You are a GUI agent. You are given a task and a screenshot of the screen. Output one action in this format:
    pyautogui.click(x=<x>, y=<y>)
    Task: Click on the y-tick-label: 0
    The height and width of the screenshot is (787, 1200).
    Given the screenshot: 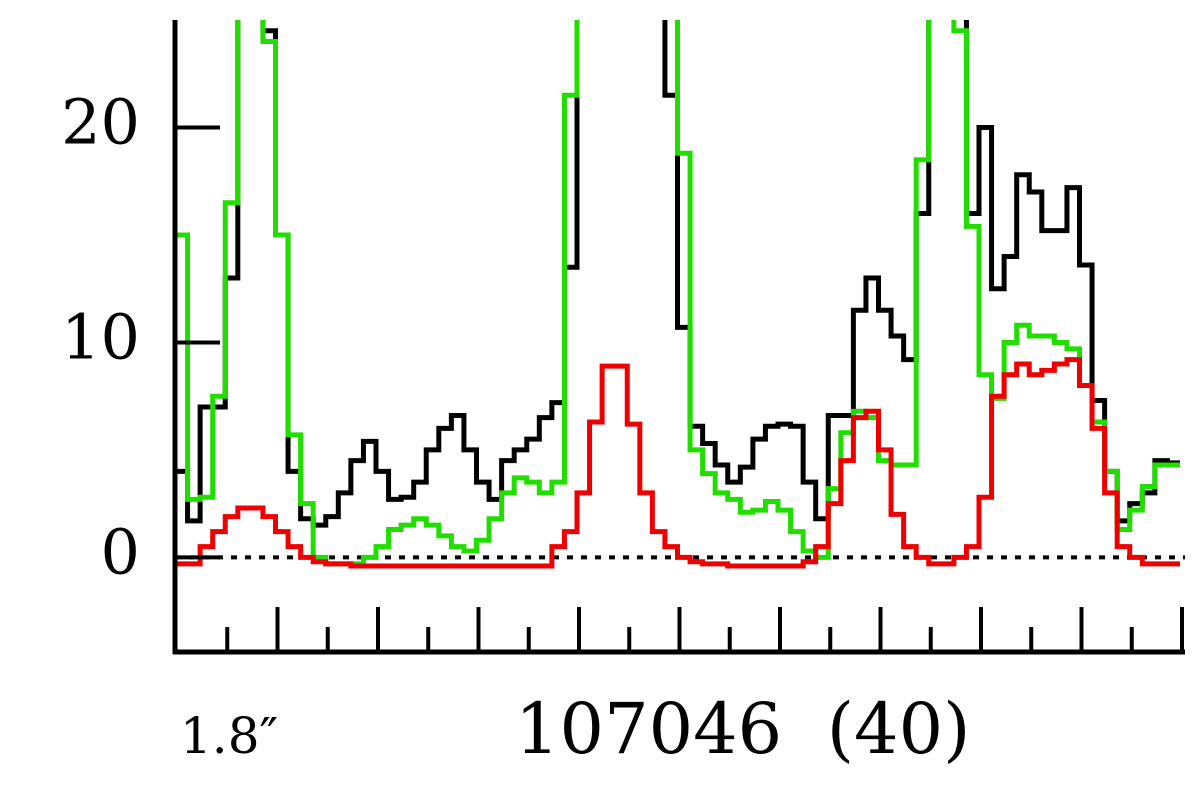 What is the action you would take?
    pyautogui.click(x=120, y=552)
    